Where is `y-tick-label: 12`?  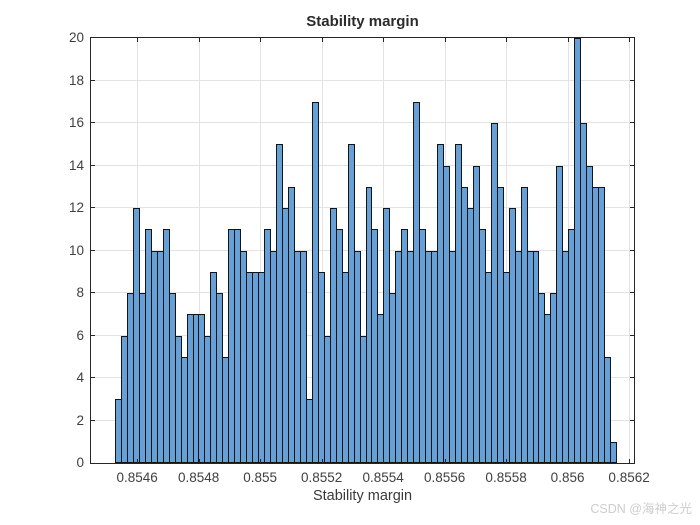
y-tick-label: 12 is located at coordinates (76, 207).